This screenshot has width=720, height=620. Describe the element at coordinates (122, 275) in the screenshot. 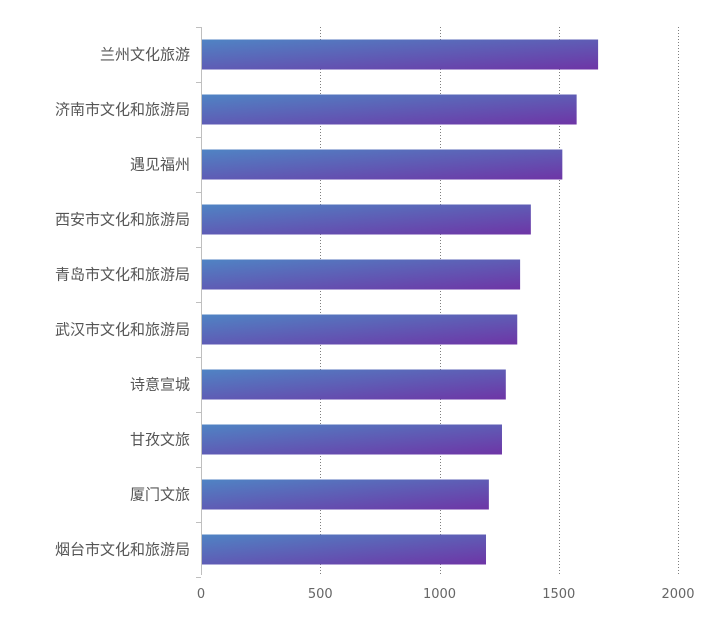

I see `category-label-4: 青岛市文化和旅游局` at that location.